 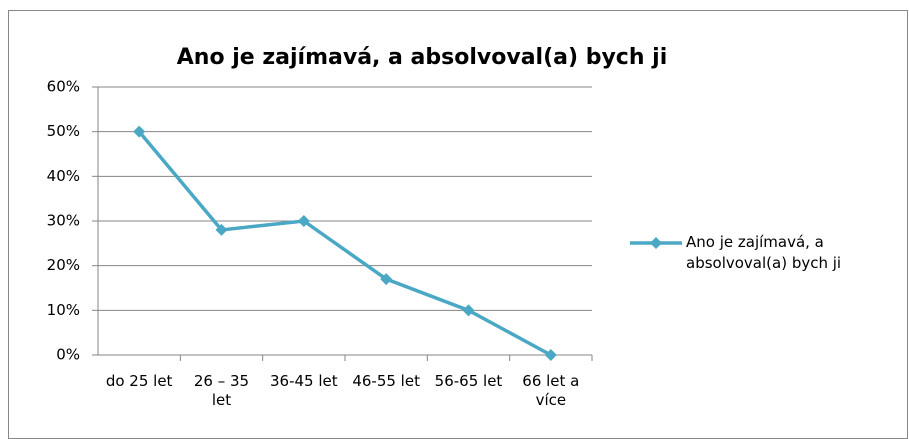 I want to click on x-tick-label: 26 – 35 let, so click(x=221, y=390).